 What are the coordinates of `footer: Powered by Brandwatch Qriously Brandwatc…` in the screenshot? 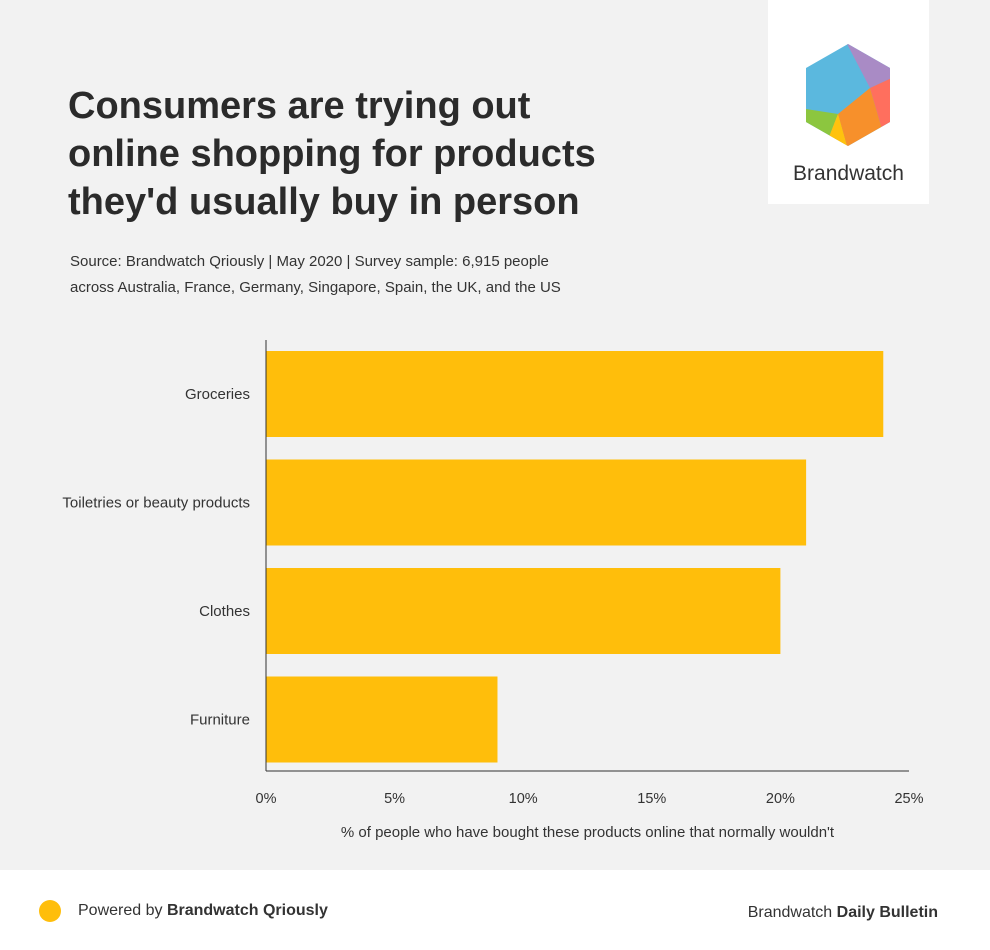 It's located at (495, 910).